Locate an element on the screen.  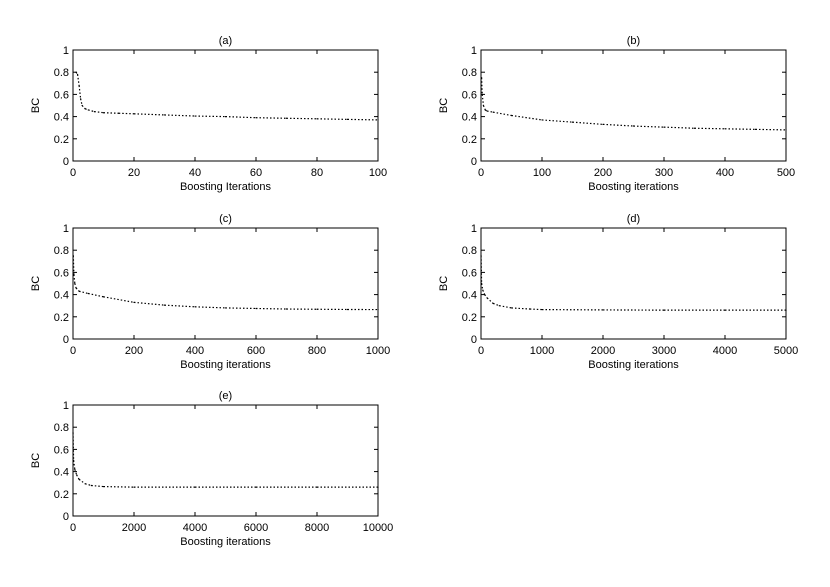
chart-title: (d) is located at coordinates (633, 219).